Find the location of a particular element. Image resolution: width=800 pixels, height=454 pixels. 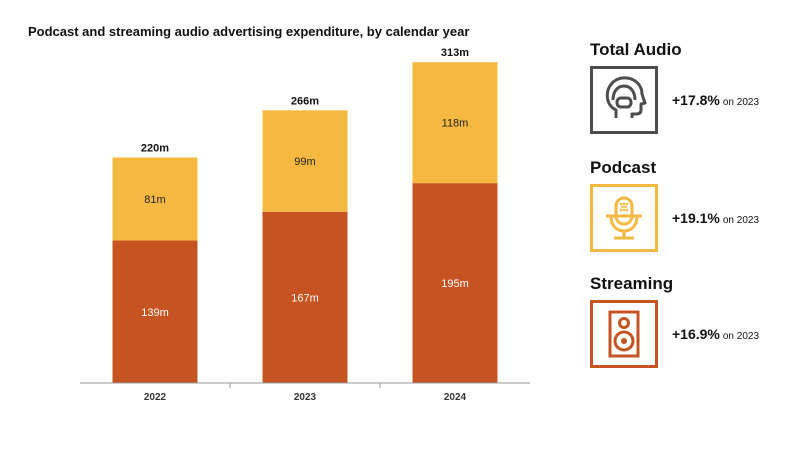

data-label-2022-1: 81m is located at coordinates (154, 200).